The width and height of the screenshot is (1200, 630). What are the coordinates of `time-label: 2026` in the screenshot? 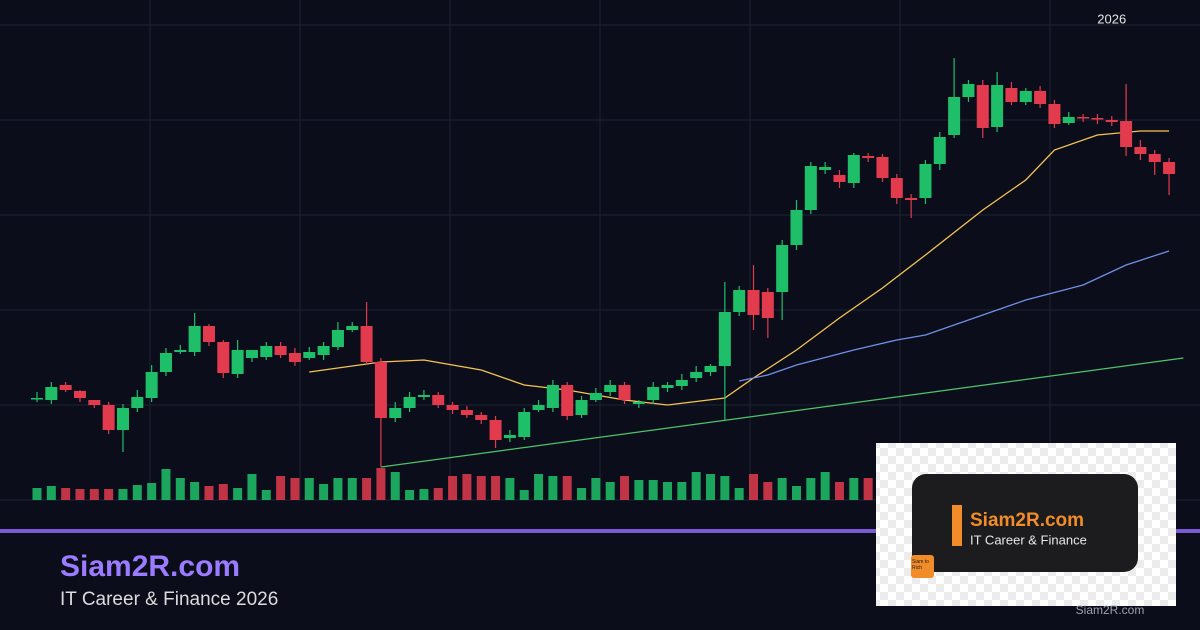 It's located at (1111, 18).